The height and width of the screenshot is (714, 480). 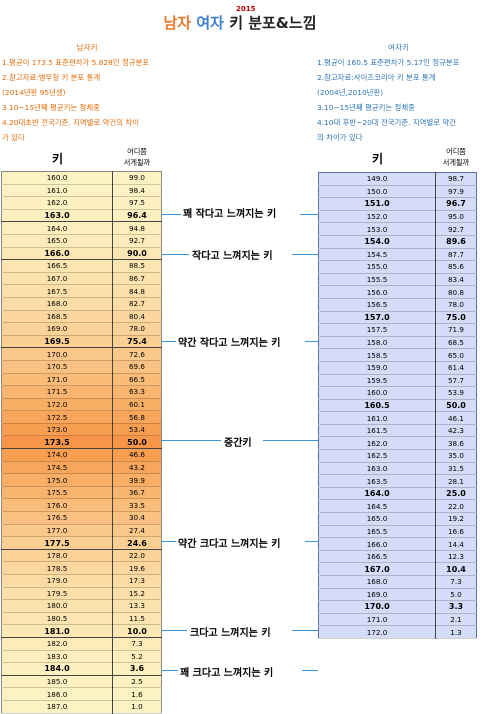 I want to click on female-height-header: 키, so click(x=378, y=159).